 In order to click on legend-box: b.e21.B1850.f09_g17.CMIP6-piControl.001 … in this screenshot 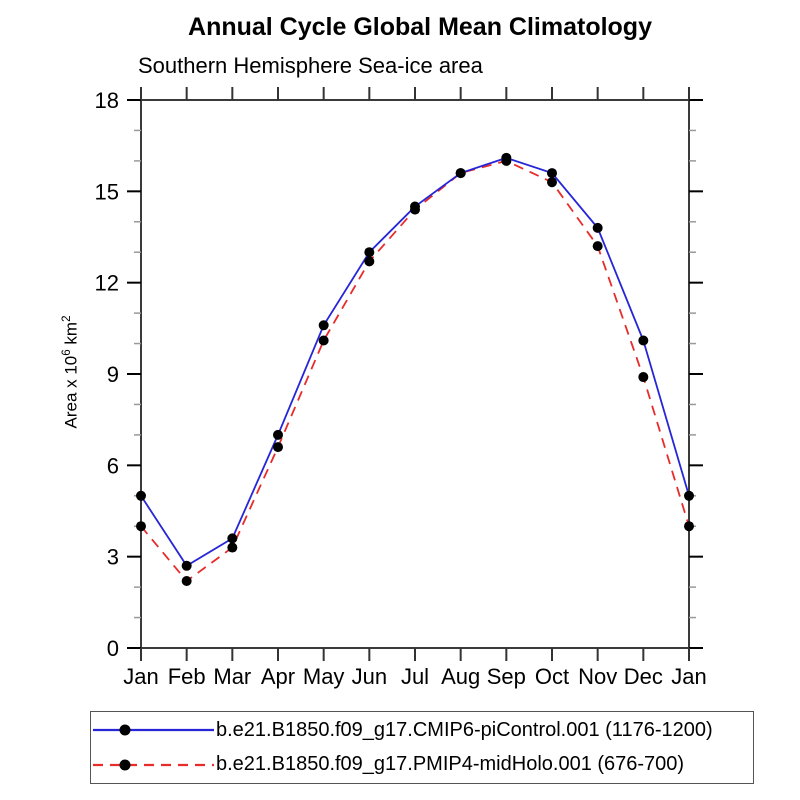, I will do `click(422, 747)`.